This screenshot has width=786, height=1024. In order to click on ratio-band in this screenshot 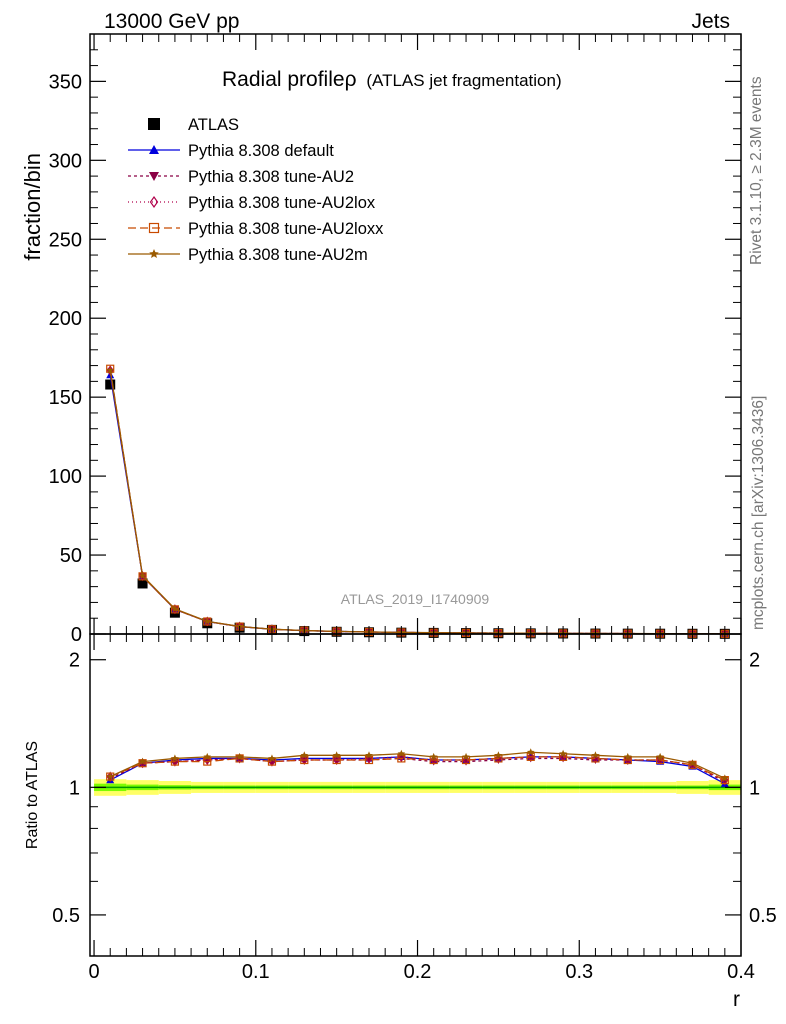, I will do `click(417, 787)`.